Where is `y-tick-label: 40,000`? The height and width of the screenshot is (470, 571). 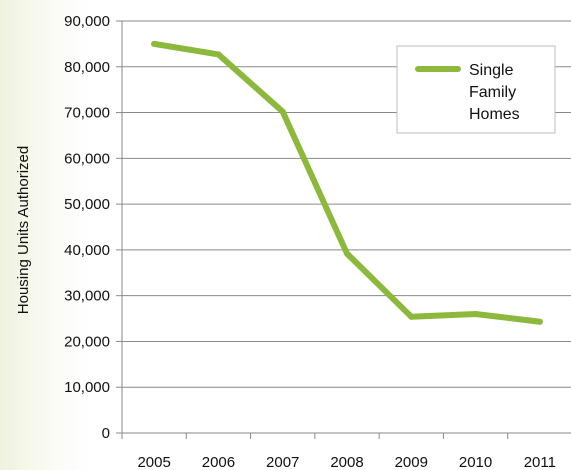 y-tick-label: 40,000 is located at coordinates (87, 250).